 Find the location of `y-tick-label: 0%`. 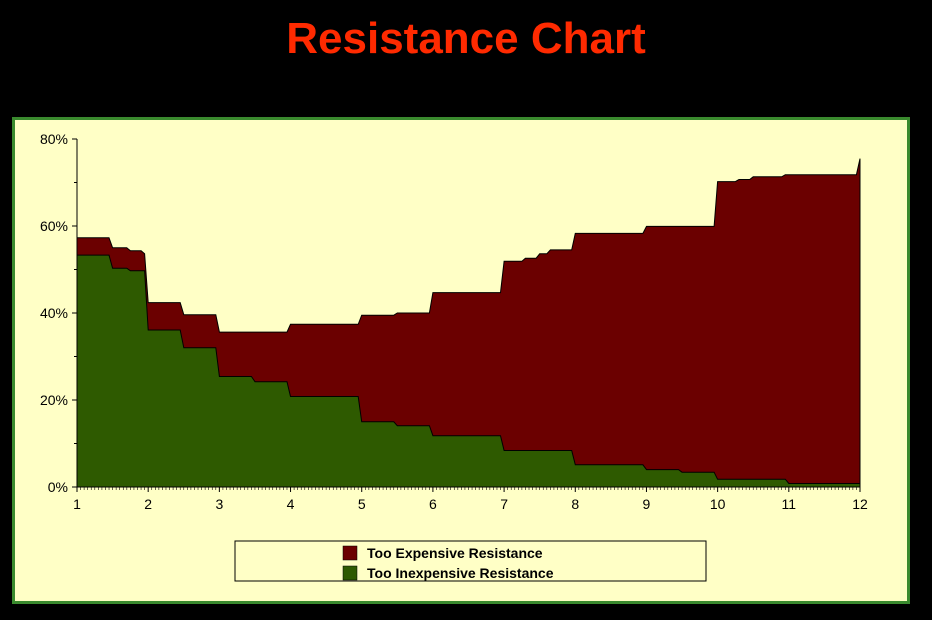

y-tick-label: 0% is located at coordinates (58, 487).